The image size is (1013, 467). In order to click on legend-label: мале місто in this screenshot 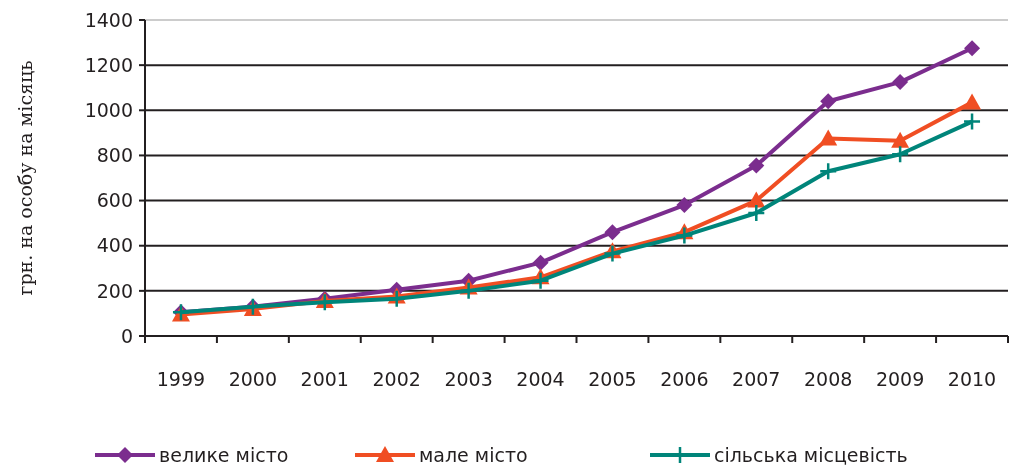, I will do `click(473, 454)`.